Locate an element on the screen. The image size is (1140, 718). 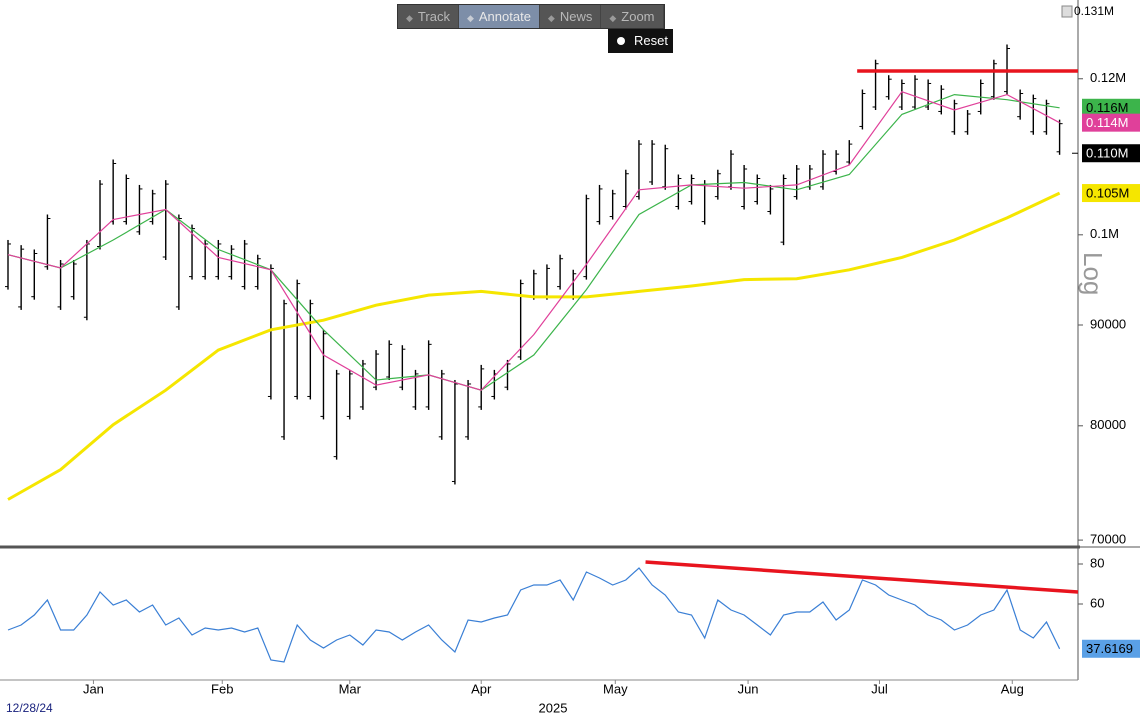
y-tick-label: 80 is located at coordinates (1097, 562).